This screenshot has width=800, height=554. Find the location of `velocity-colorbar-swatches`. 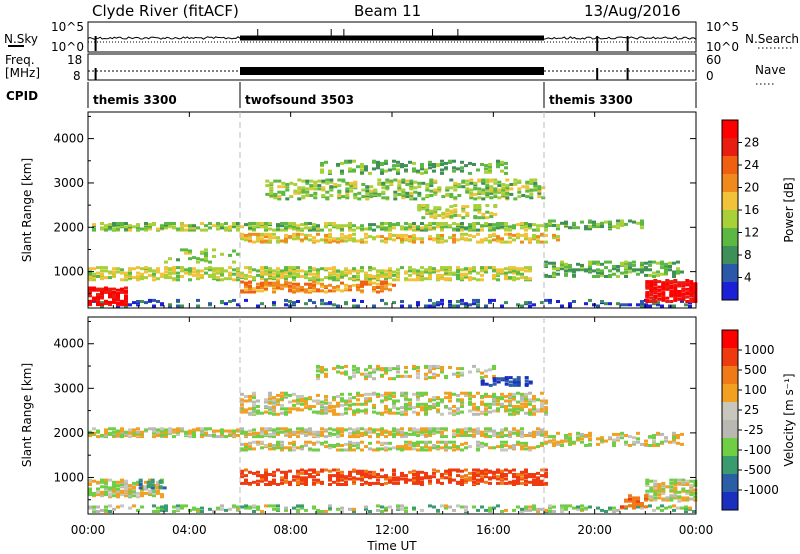

velocity-colorbar-swatches is located at coordinates (730, 420).